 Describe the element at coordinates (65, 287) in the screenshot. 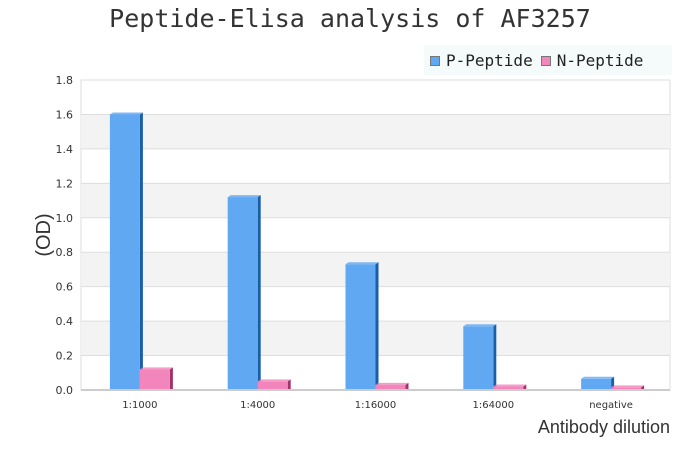

I see `y-tick-label: 0.6` at that location.